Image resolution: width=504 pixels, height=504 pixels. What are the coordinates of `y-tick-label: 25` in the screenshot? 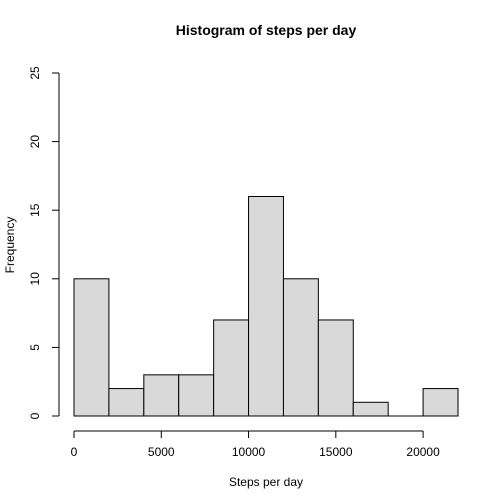 It's located at (35, 73).